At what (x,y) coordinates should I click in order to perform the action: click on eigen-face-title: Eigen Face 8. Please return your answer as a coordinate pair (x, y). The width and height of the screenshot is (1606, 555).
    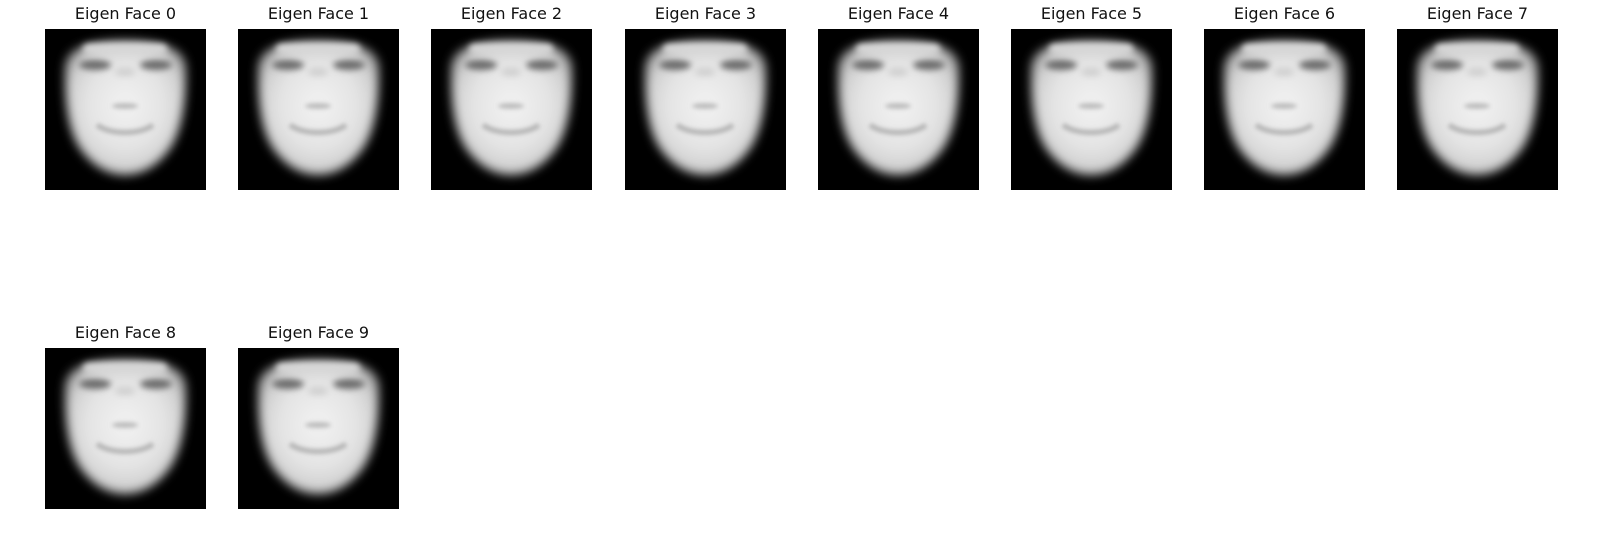
    Looking at the image, I should click on (125, 332).